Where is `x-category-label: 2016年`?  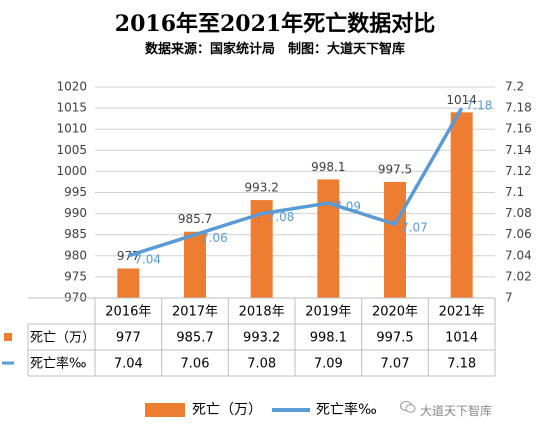 x-category-label: 2016年 is located at coordinates (128, 312).